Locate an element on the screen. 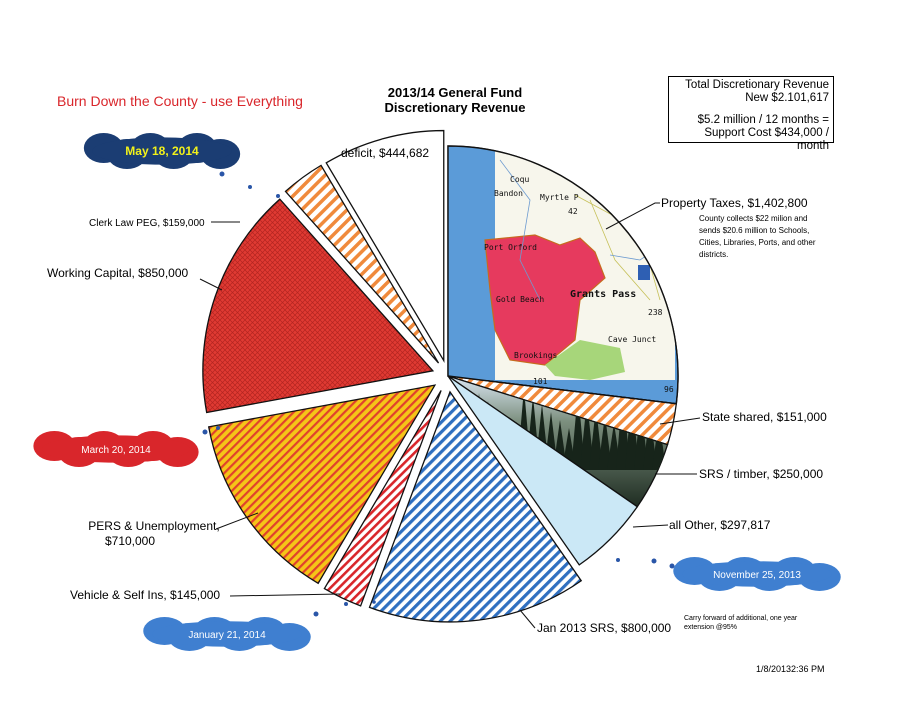 This screenshot has width=900, height=703. date-cloud: March 20, 2014 is located at coordinates (116, 449).